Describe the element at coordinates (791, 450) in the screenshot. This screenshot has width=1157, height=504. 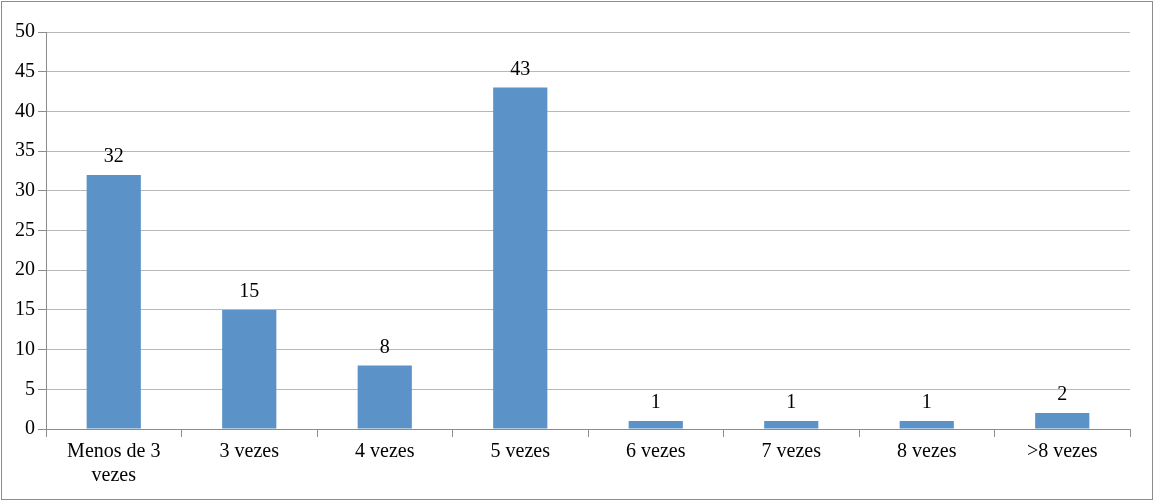
I see `x-tick-label: 7 vezes` at that location.